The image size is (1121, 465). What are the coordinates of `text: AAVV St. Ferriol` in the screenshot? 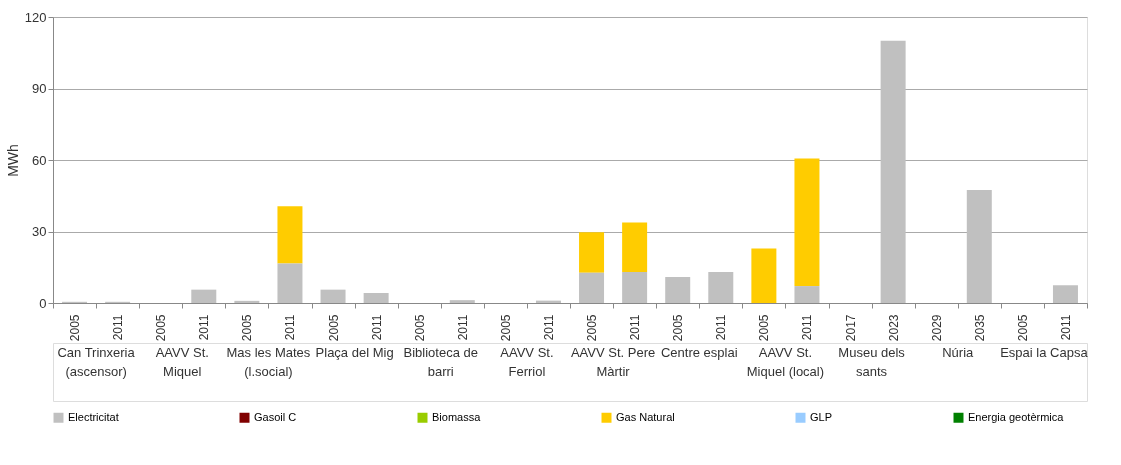 It's located at (527, 362).